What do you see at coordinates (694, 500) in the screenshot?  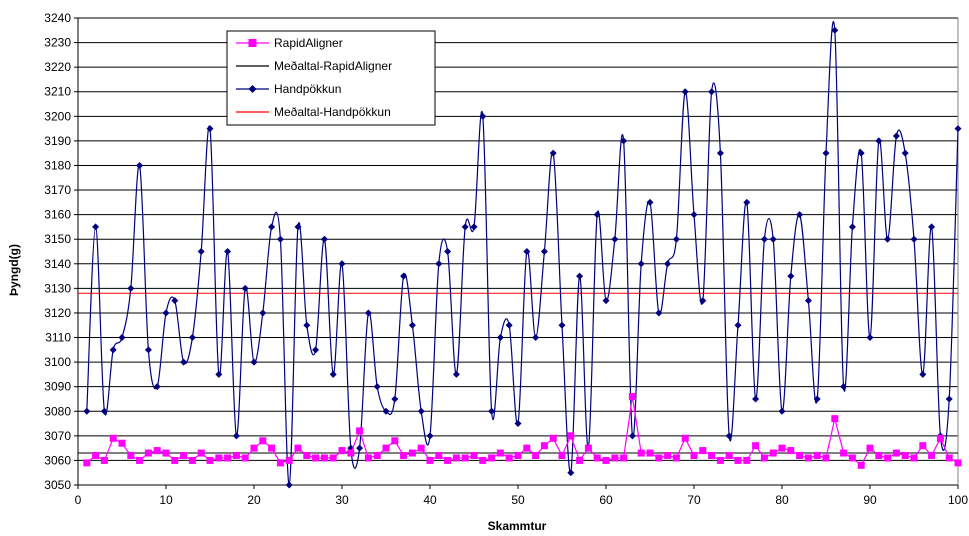 I see `x-tick-label: 70` at bounding box center [694, 500].